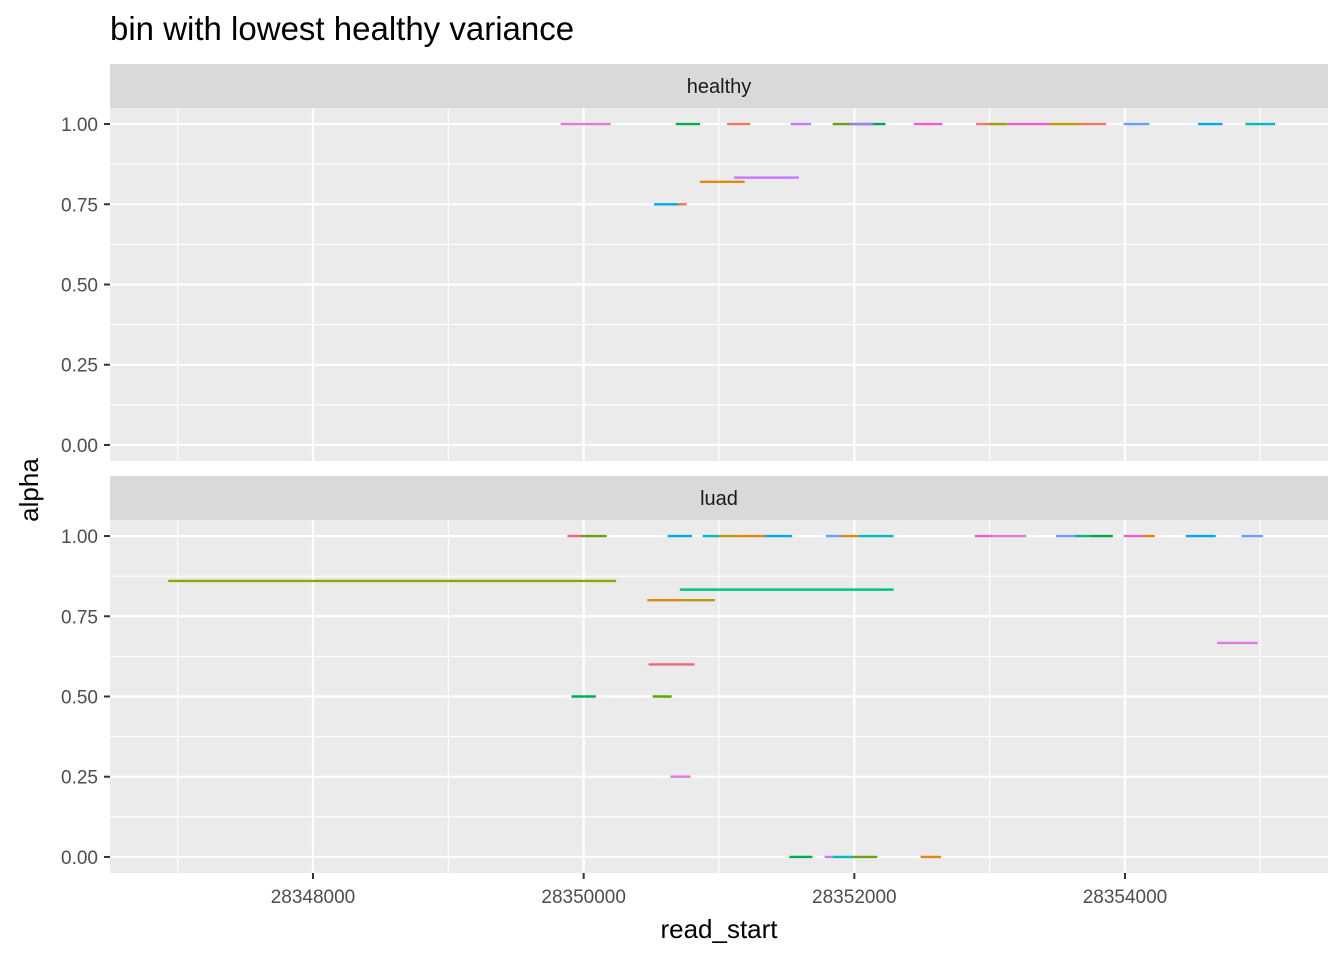 The width and height of the screenshot is (1344, 965). I want to click on facet-strip-label: luad, so click(719, 499).